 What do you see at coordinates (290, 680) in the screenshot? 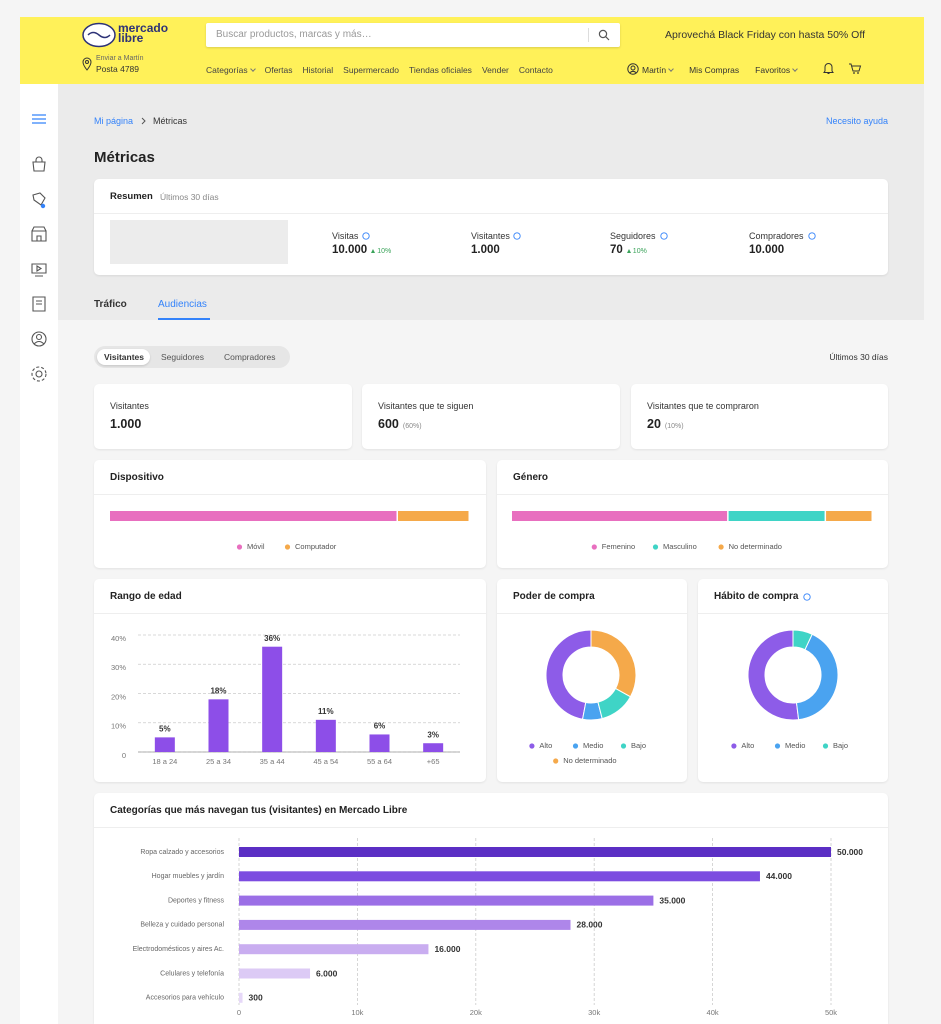
I see `chart-card: Rango de edad` at bounding box center [290, 680].